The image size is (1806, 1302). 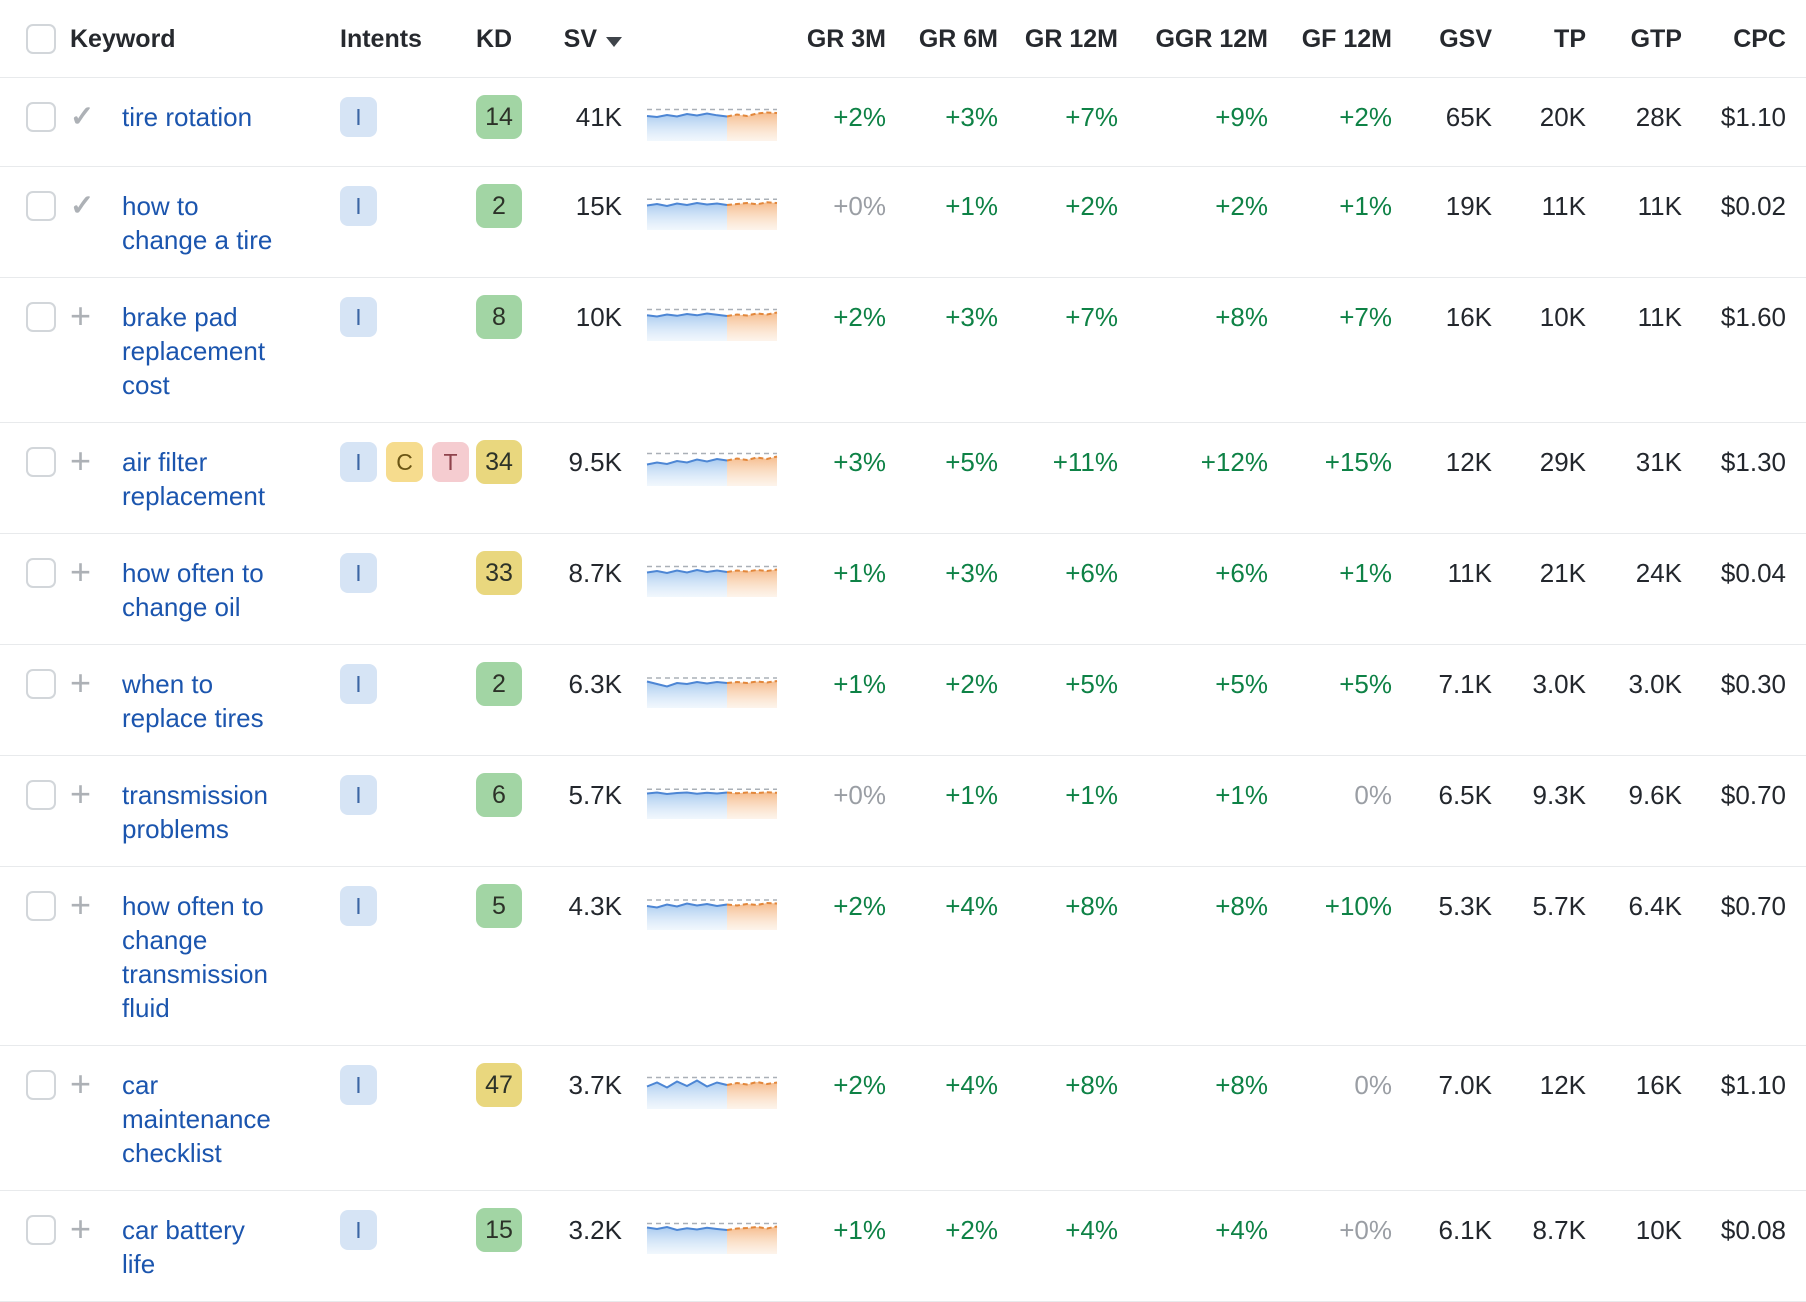 What do you see at coordinates (499, 906) in the screenshot?
I see `kd-badge: 5` at bounding box center [499, 906].